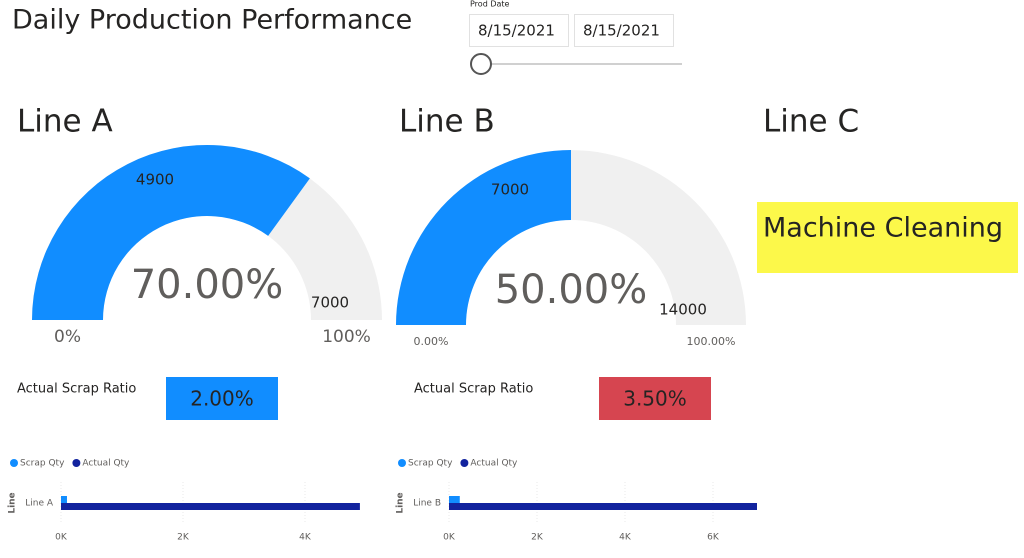  Describe the element at coordinates (65, 122) in the screenshot. I see `panel-title: Line A` at that location.